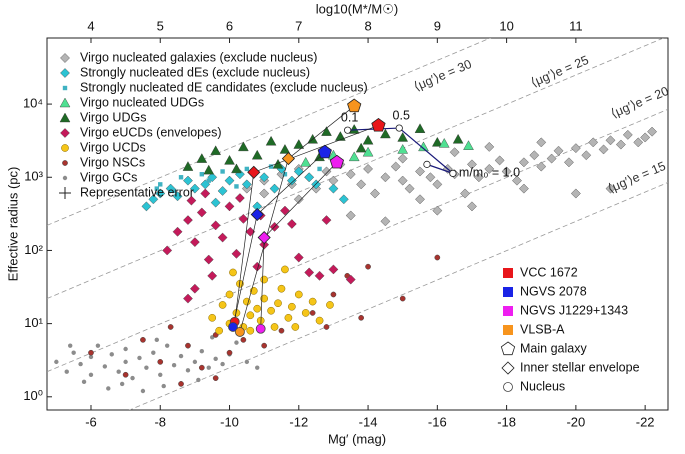  Describe the element at coordinates (33, 249) in the screenshot. I see `y-tick-label: 10²` at that location.